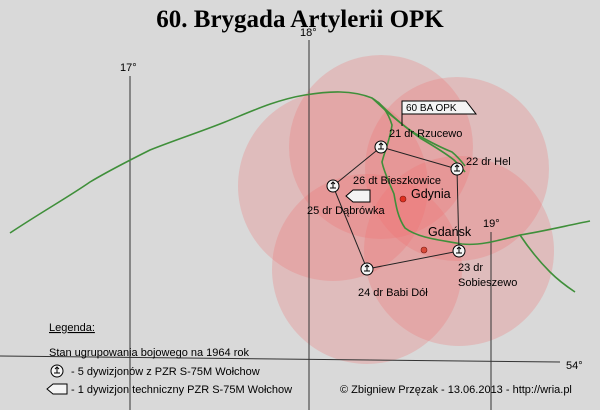 The height and width of the screenshot is (410, 600). I want to click on unit-label-hel: 22 dr Hel, so click(488, 162).